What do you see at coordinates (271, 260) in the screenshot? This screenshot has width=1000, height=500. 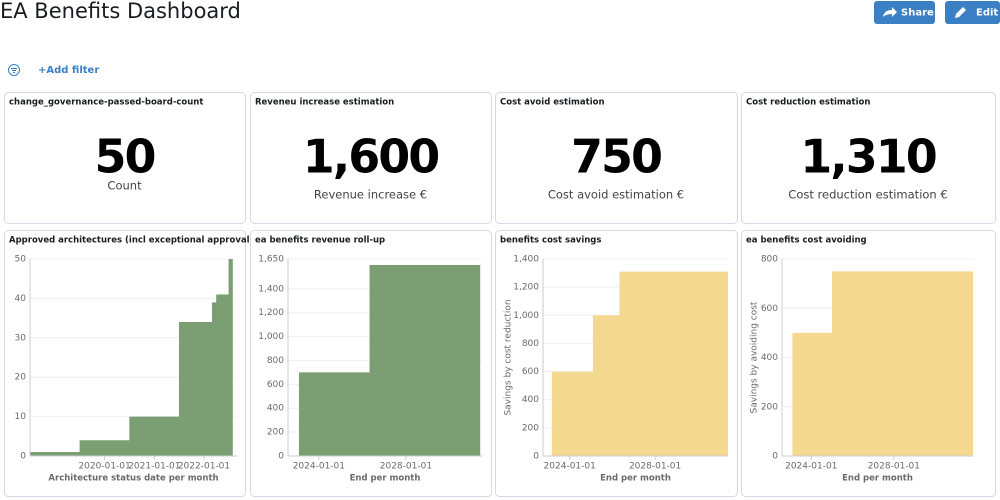 I see `y-tick-label: 1,650` at bounding box center [271, 260].